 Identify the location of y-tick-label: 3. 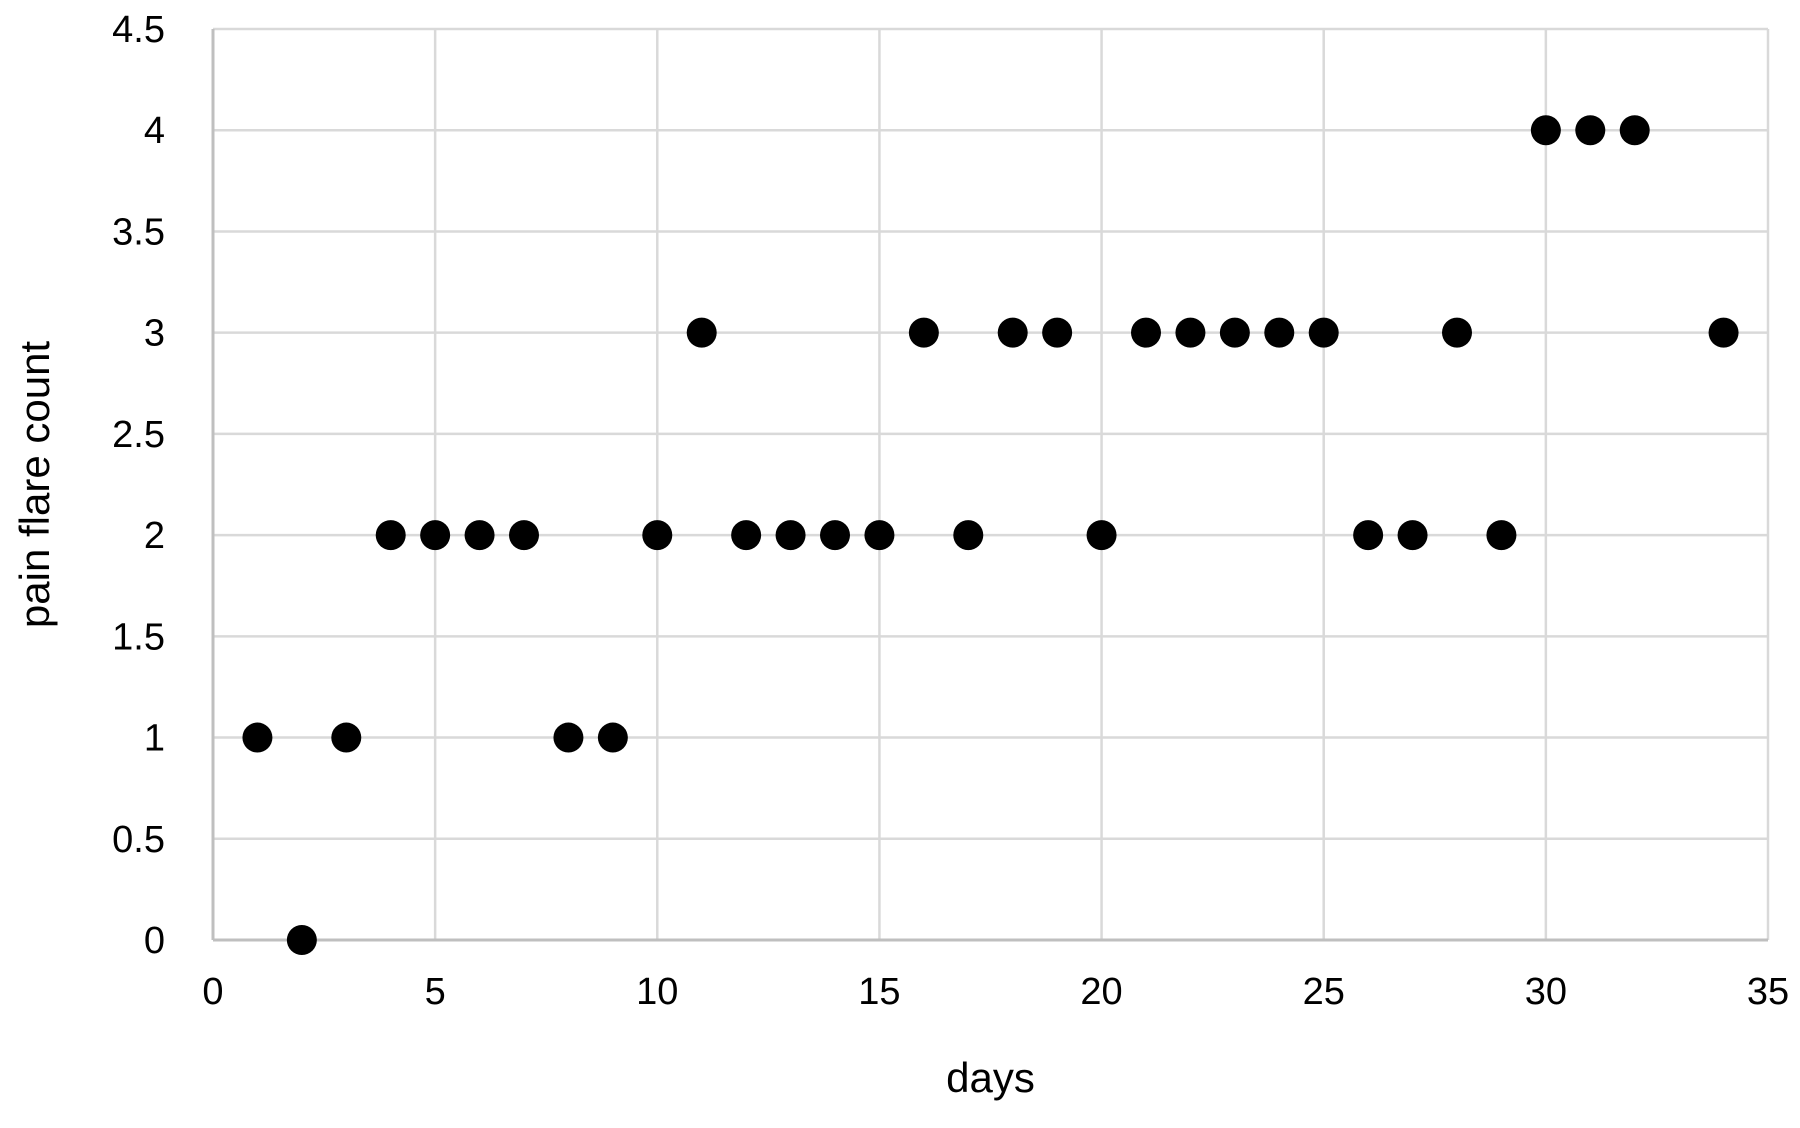
(154, 334).